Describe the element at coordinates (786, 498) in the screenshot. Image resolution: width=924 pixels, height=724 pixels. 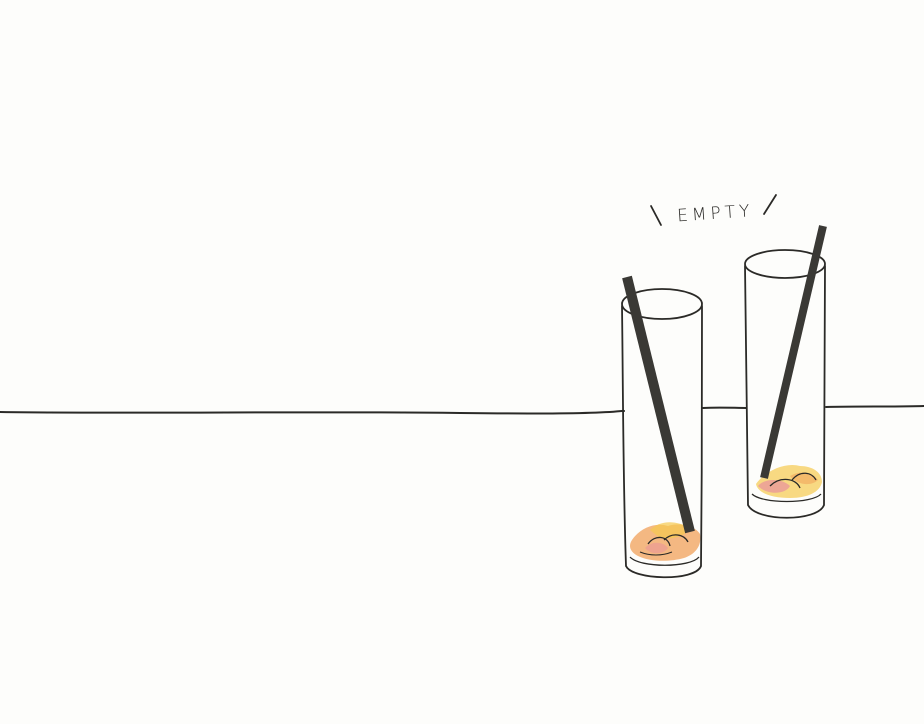
I see `right-glass-inner-base` at that location.